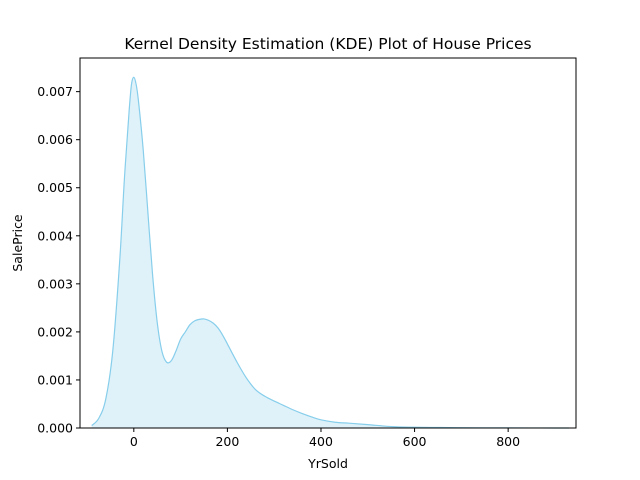 This screenshot has width=640, height=480. What do you see at coordinates (17, 243) in the screenshot?
I see `y-axis-label: SalePrice` at bounding box center [17, 243].